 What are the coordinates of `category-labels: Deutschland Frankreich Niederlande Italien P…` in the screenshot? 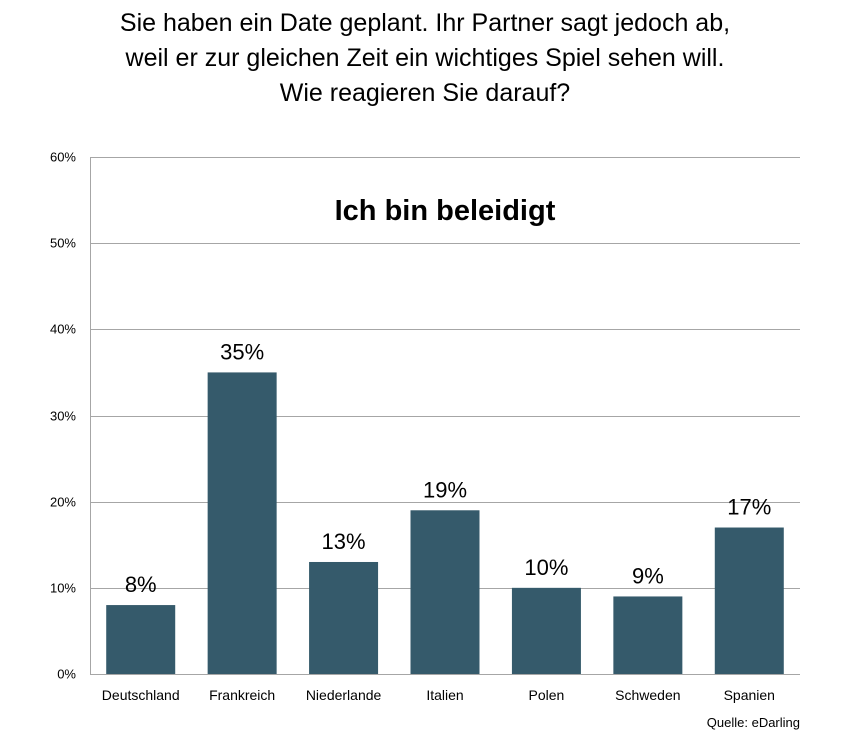 It's located at (438, 695).